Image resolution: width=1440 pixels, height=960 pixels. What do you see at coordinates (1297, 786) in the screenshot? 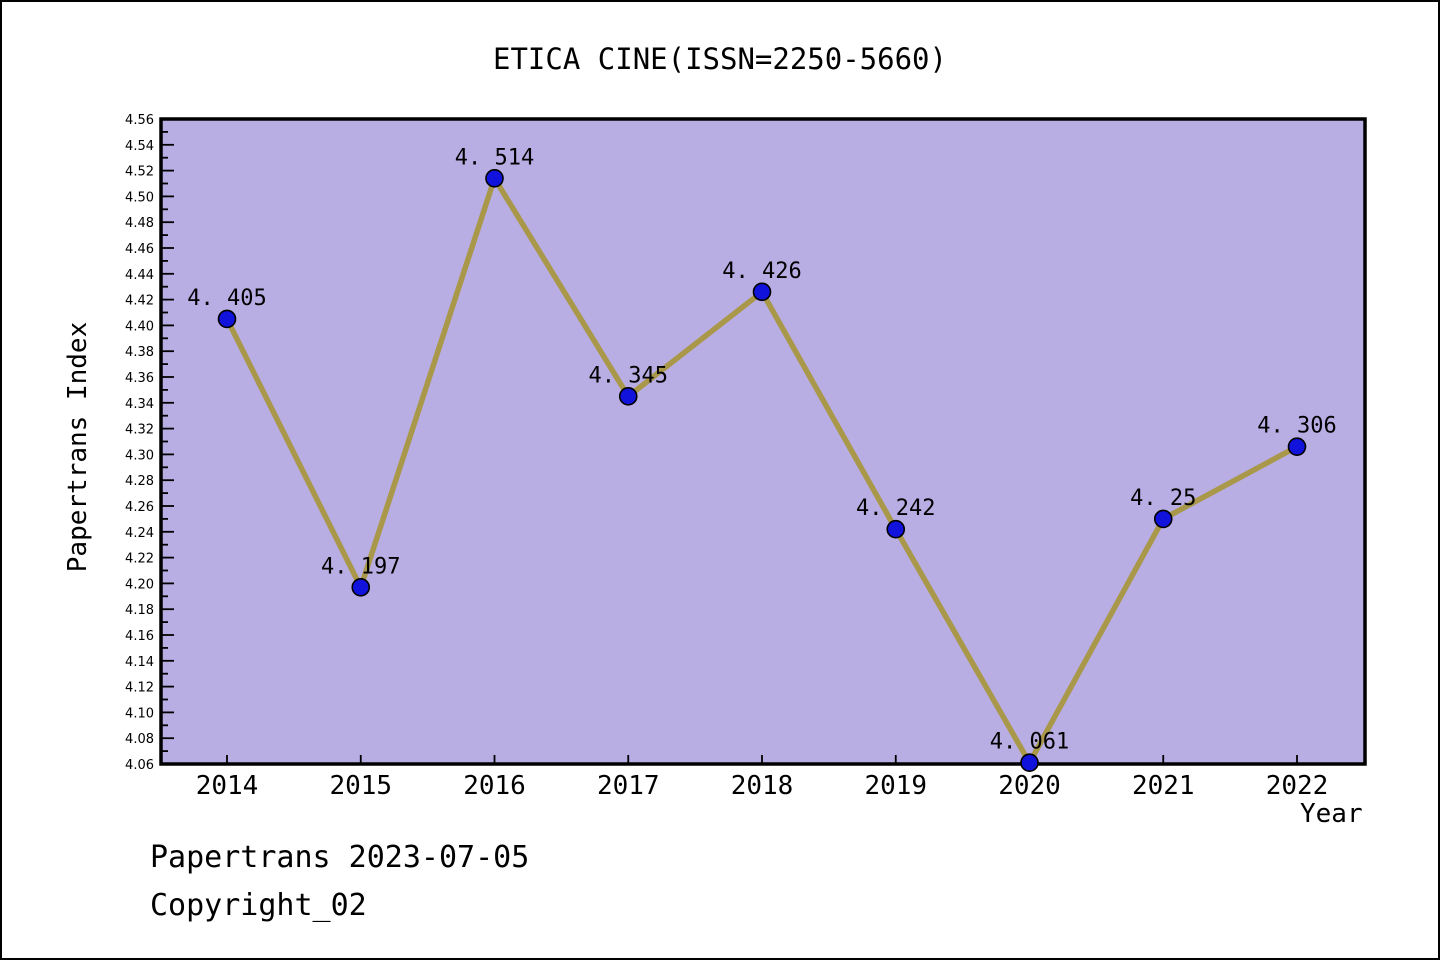
I see `x-tick-label: 2022` at bounding box center [1297, 786].